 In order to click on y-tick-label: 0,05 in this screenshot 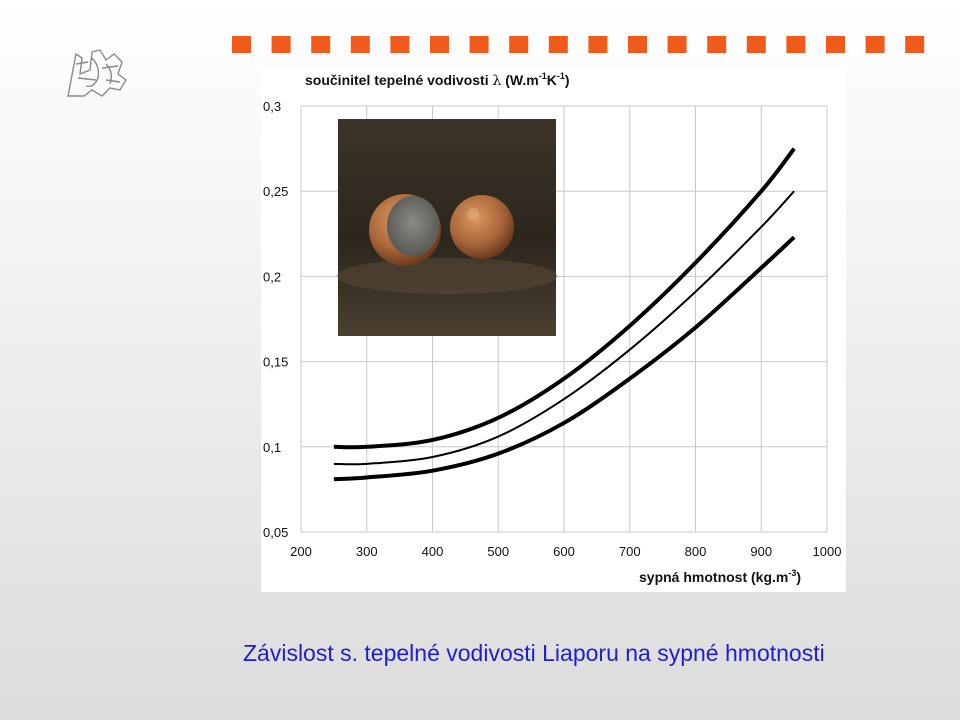, I will do `click(275, 532)`.